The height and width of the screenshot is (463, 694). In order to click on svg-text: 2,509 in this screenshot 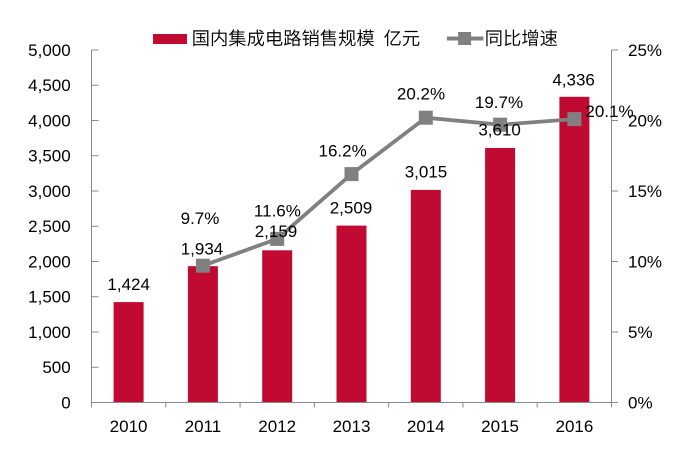, I will do `click(351, 207)`.